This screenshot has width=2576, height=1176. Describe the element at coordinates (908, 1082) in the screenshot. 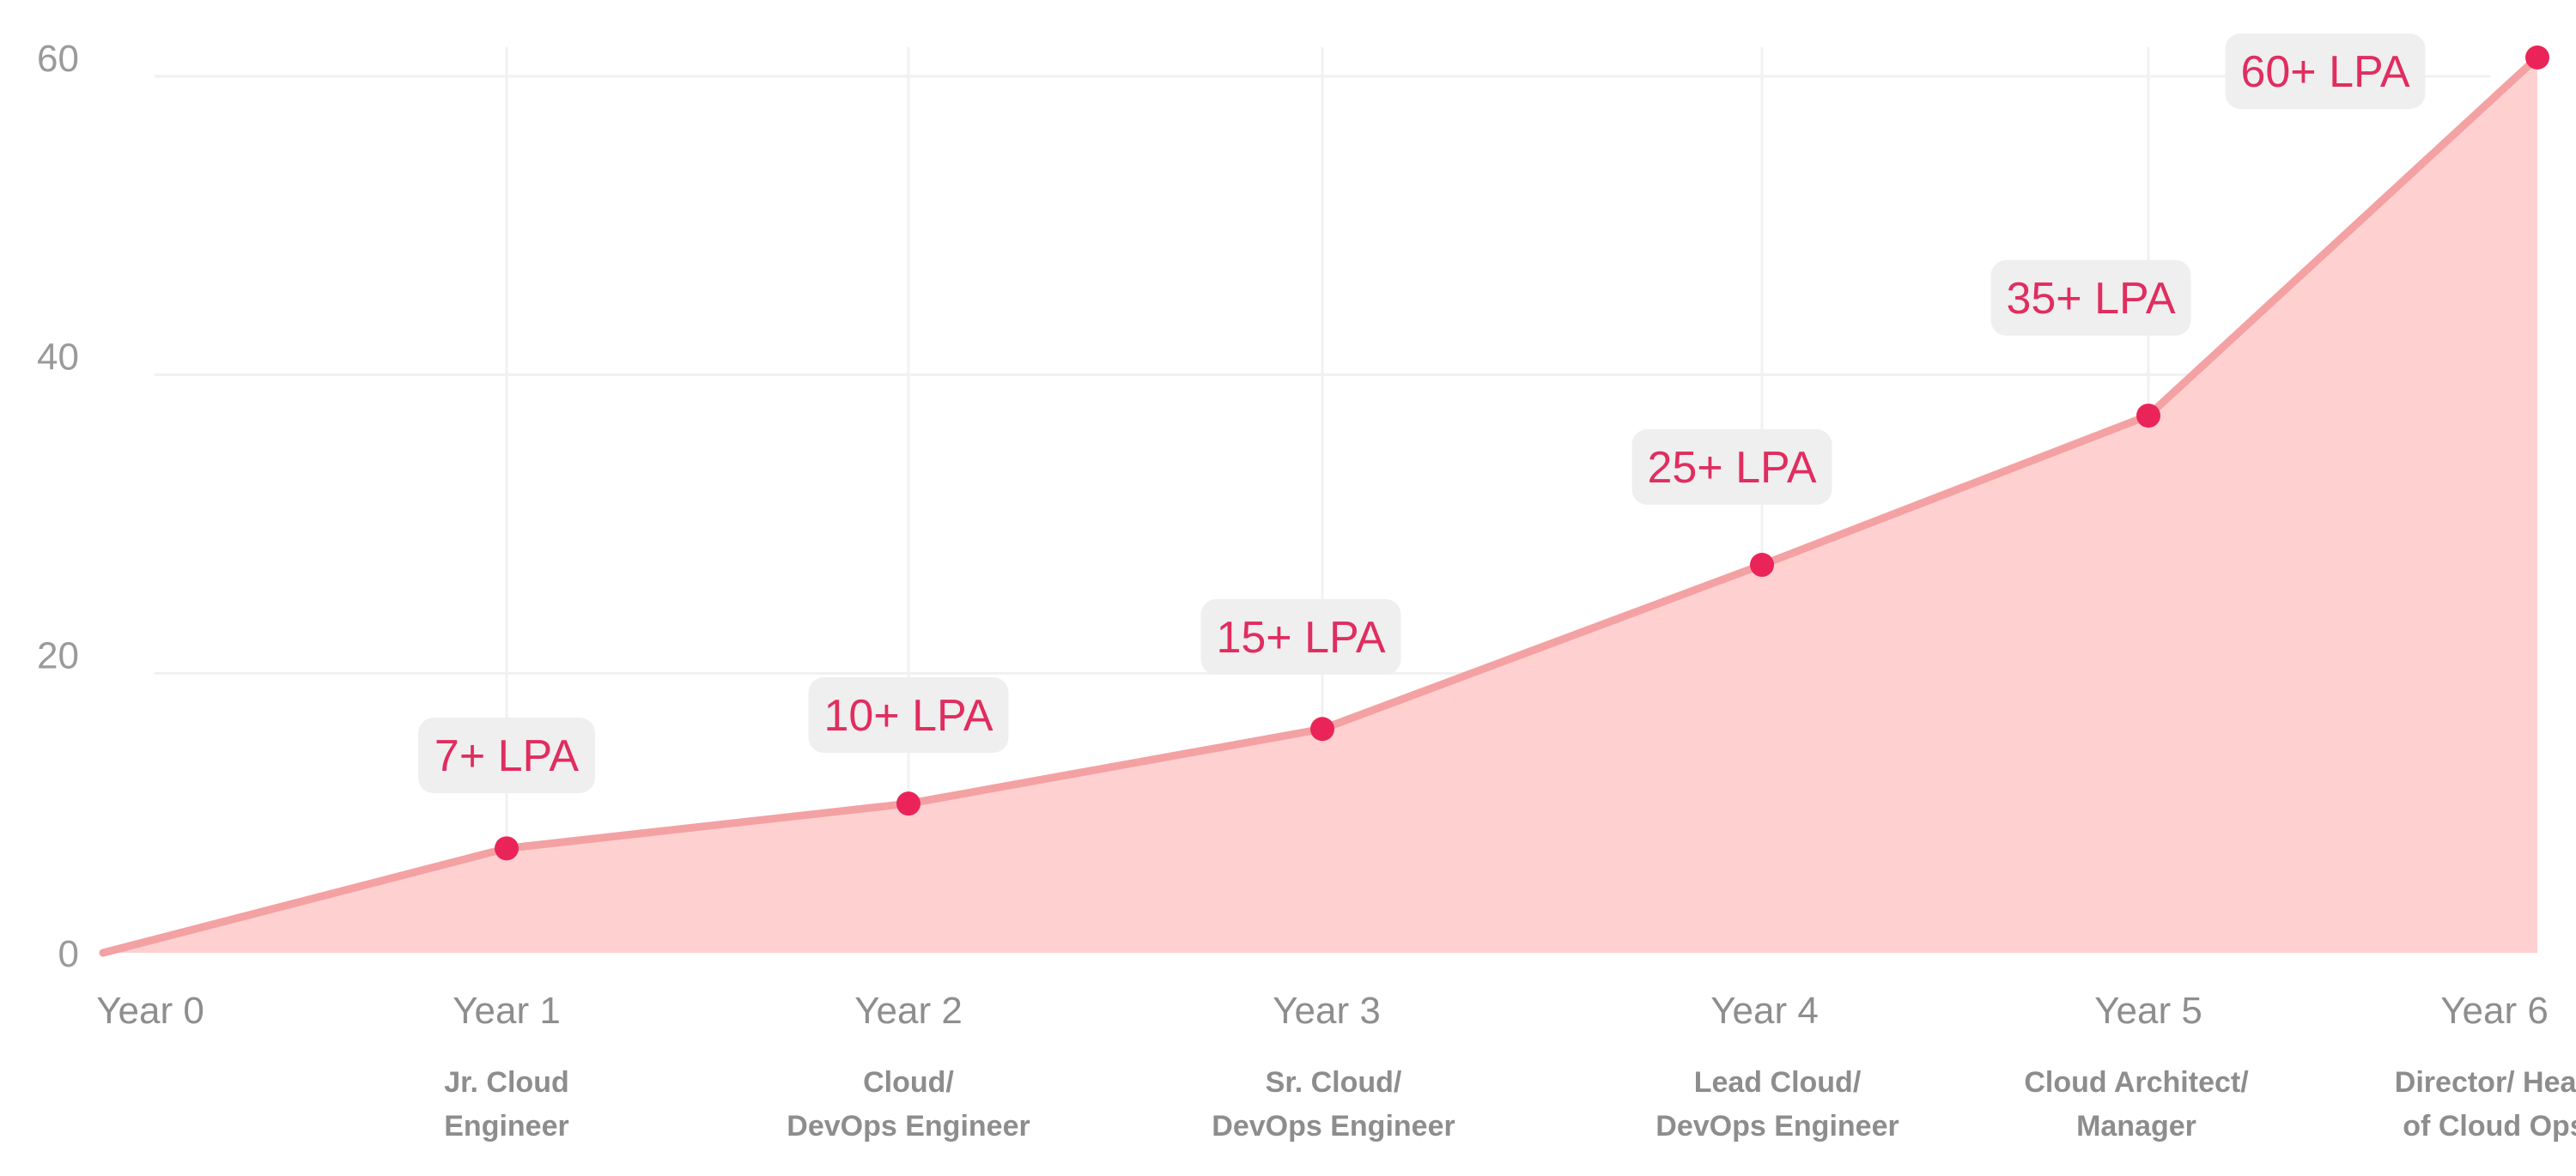

I see `role-label: Cloud/` at that location.